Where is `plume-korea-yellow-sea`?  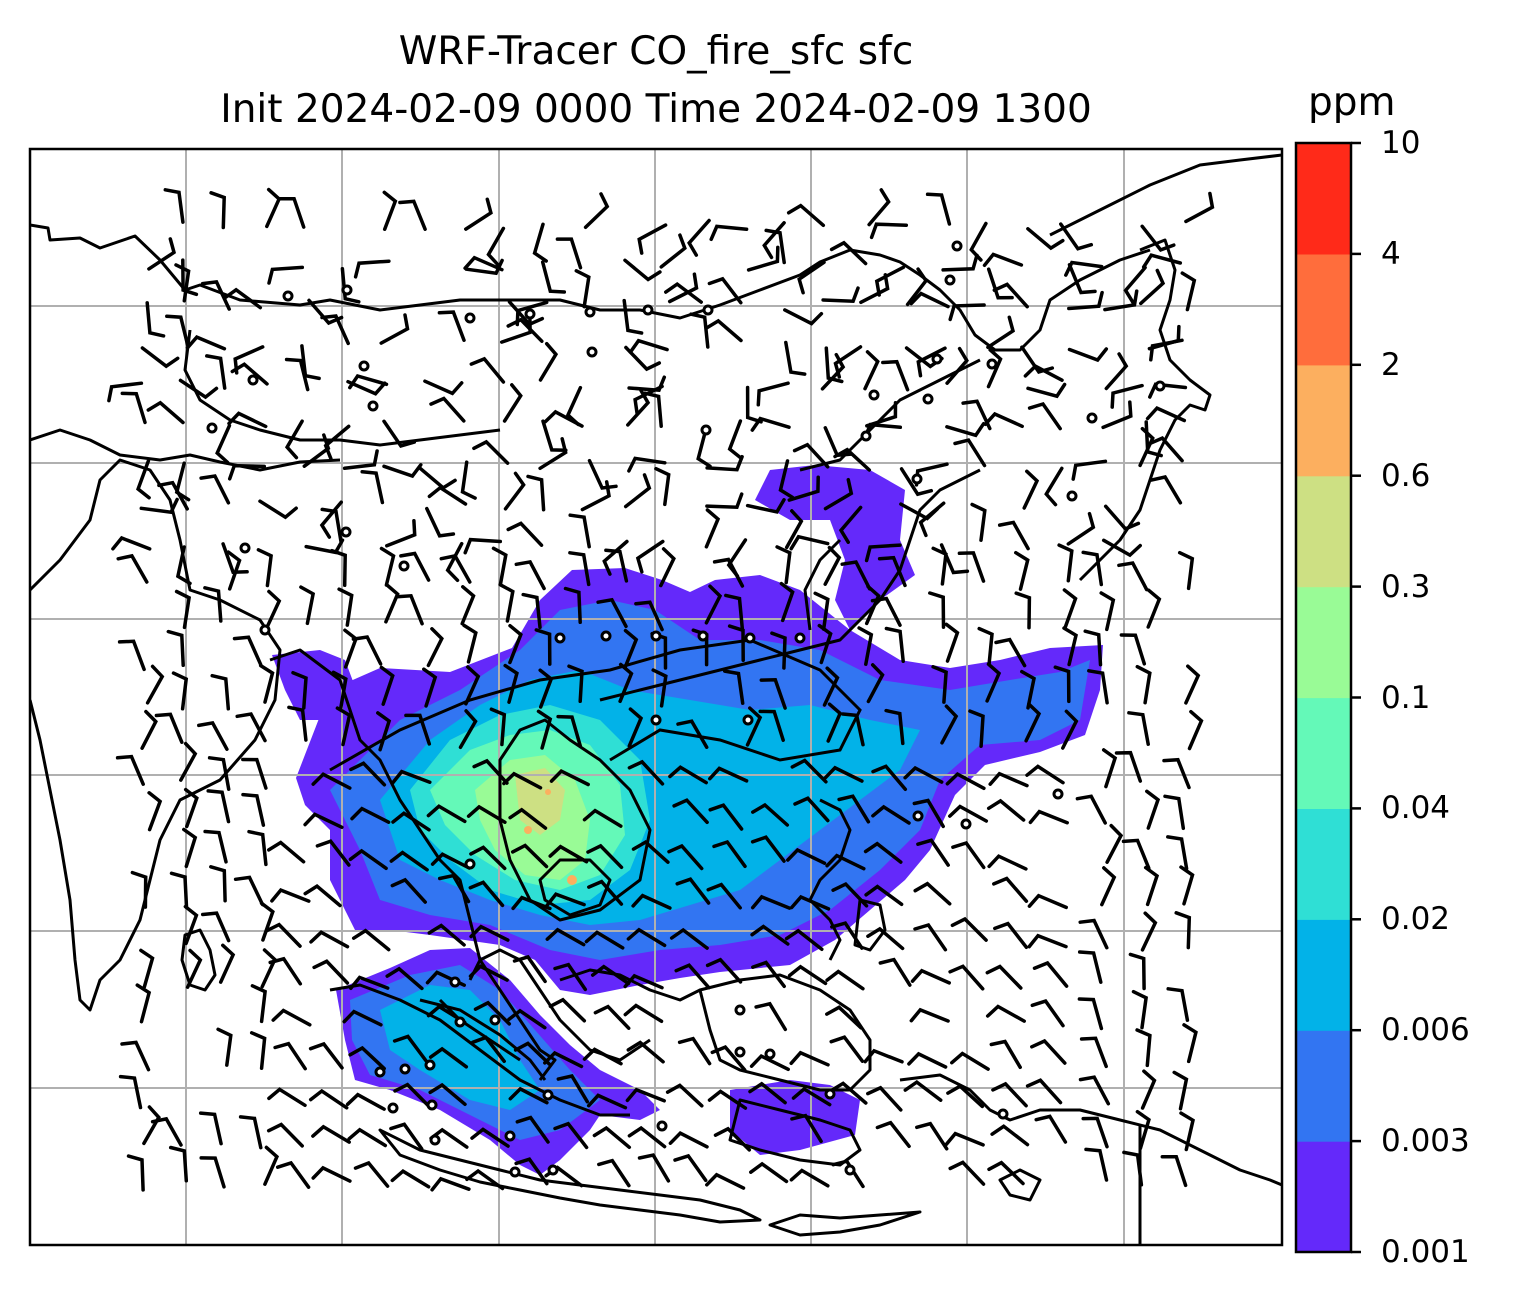 plume-korea-yellow-sea is located at coordinates (835, 547).